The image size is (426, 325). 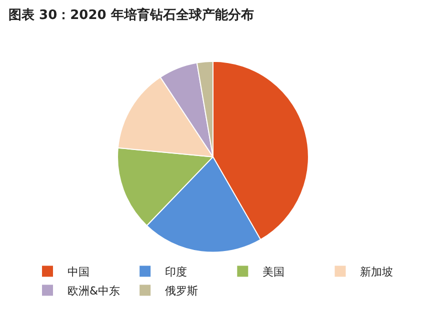 I want to click on legend-label: 美国, so click(x=273, y=272).